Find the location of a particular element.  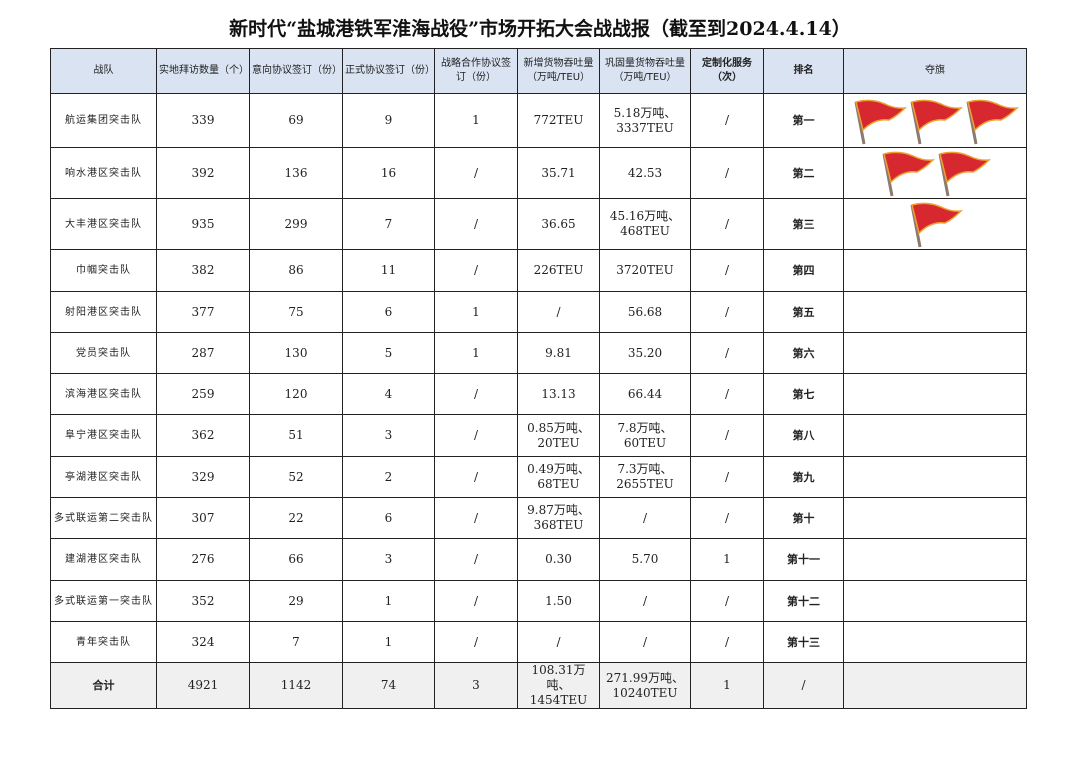

table-row: 滨海港区突击队 259 120 4/13.13 66.44/第七 is located at coordinates (538, 394).